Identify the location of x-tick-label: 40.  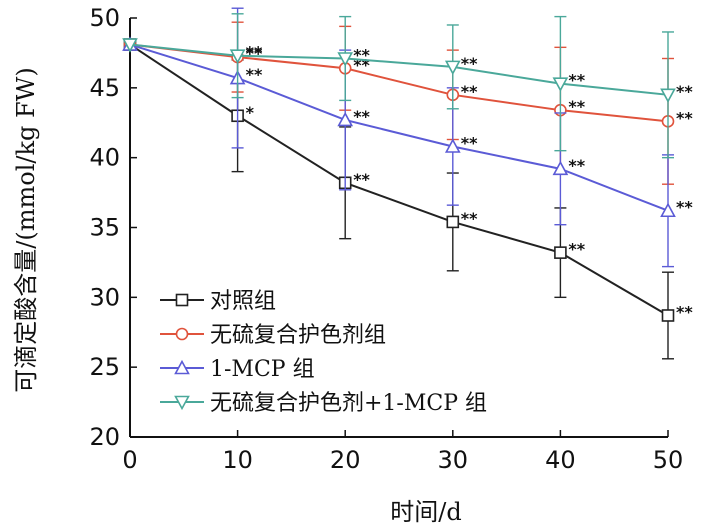
(560, 460).